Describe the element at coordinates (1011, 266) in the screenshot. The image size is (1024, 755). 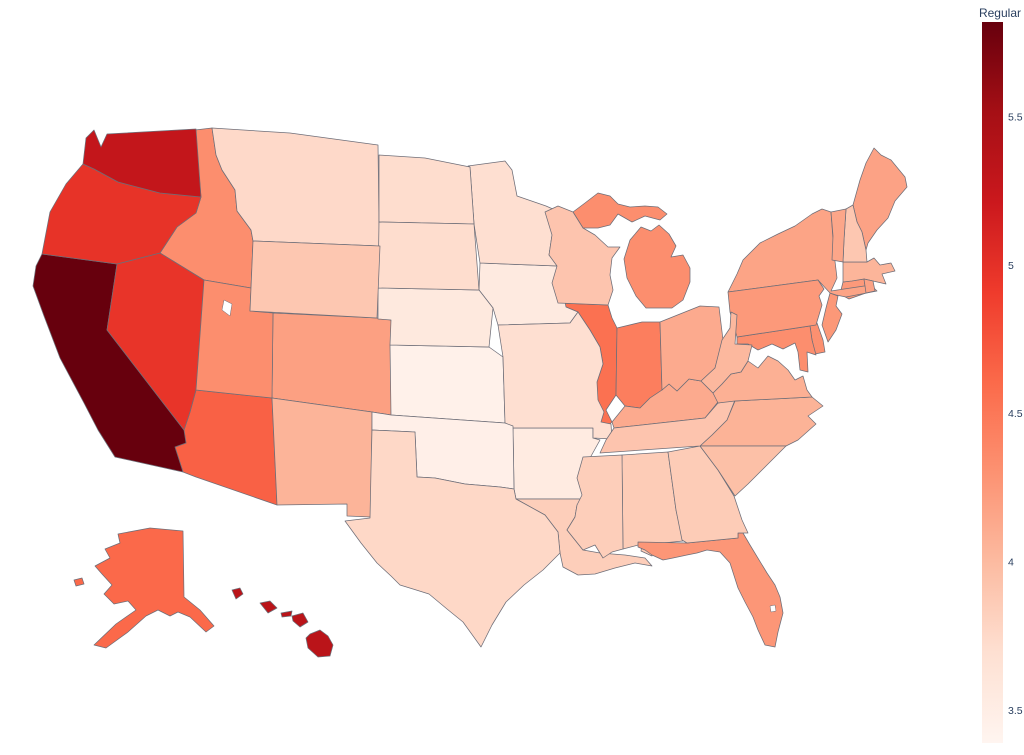
I see `colorbar-tick-label: 5` at that location.